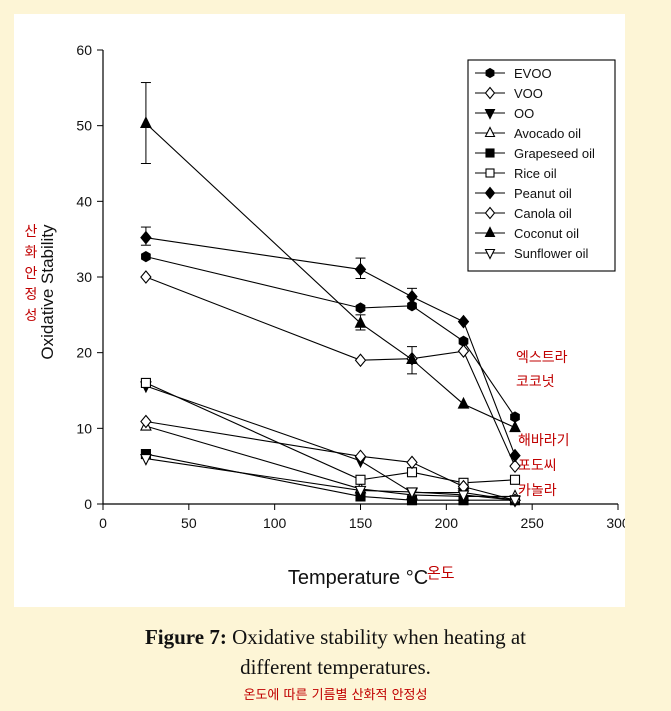 The width and height of the screenshot is (671, 711). I want to click on legend-entry: Canola oil, so click(523, 213).